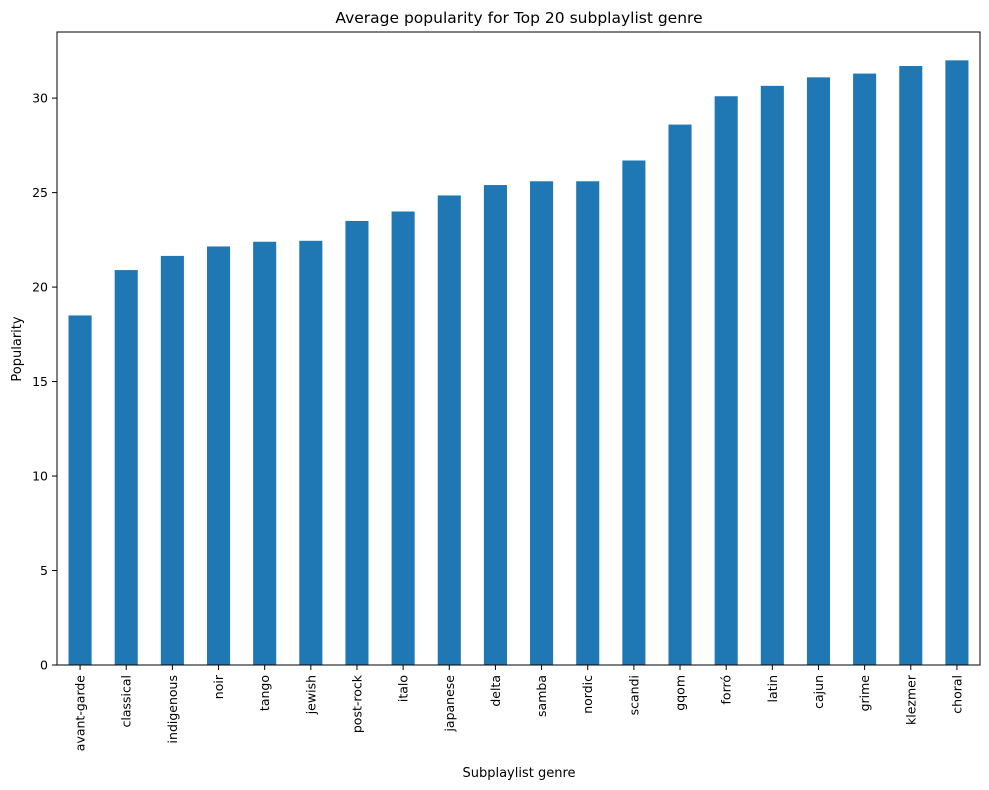  Describe the element at coordinates (518, 773) in the screenshot. I see `x-axis-label: Subplaylist genre` at that location.